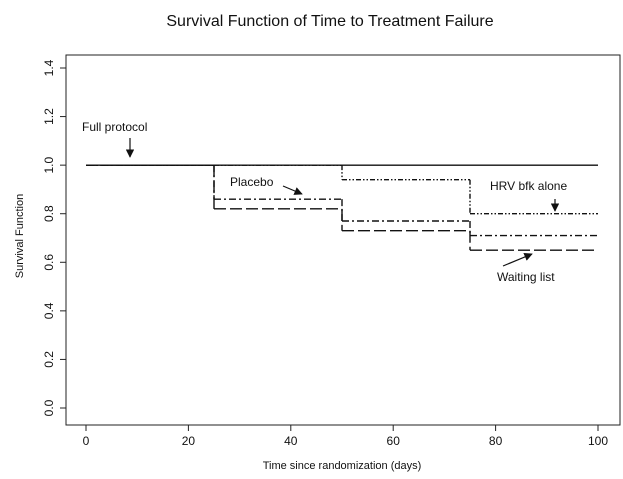 This screenshot has width=623, height=479. Describe the element at coordinates (49, 262) in the screenshot. I see `y-tick-label: 0.6` at that location.